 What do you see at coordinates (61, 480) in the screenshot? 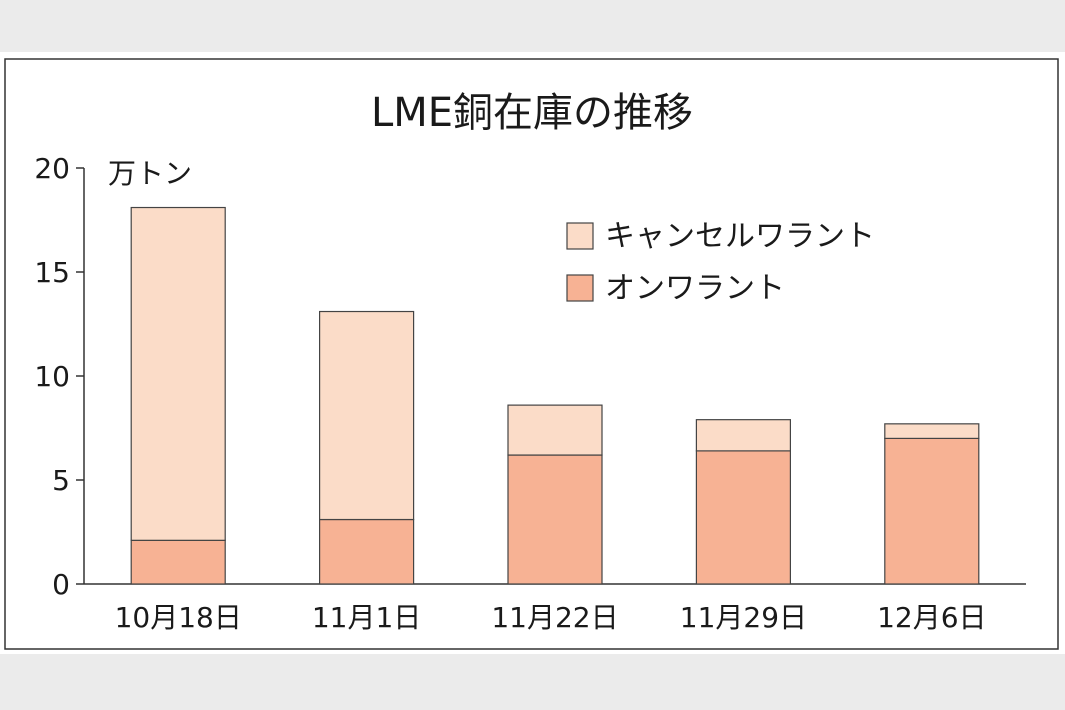
I see `y-tick-label: 5` at bounding box center [61, 480].